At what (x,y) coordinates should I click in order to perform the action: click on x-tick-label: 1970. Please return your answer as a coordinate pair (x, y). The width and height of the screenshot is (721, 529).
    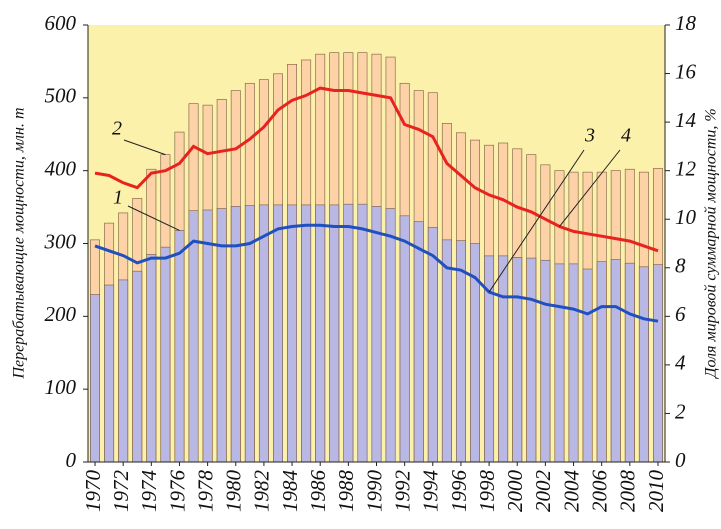
    Looking at the image, I should click on (93, 491).